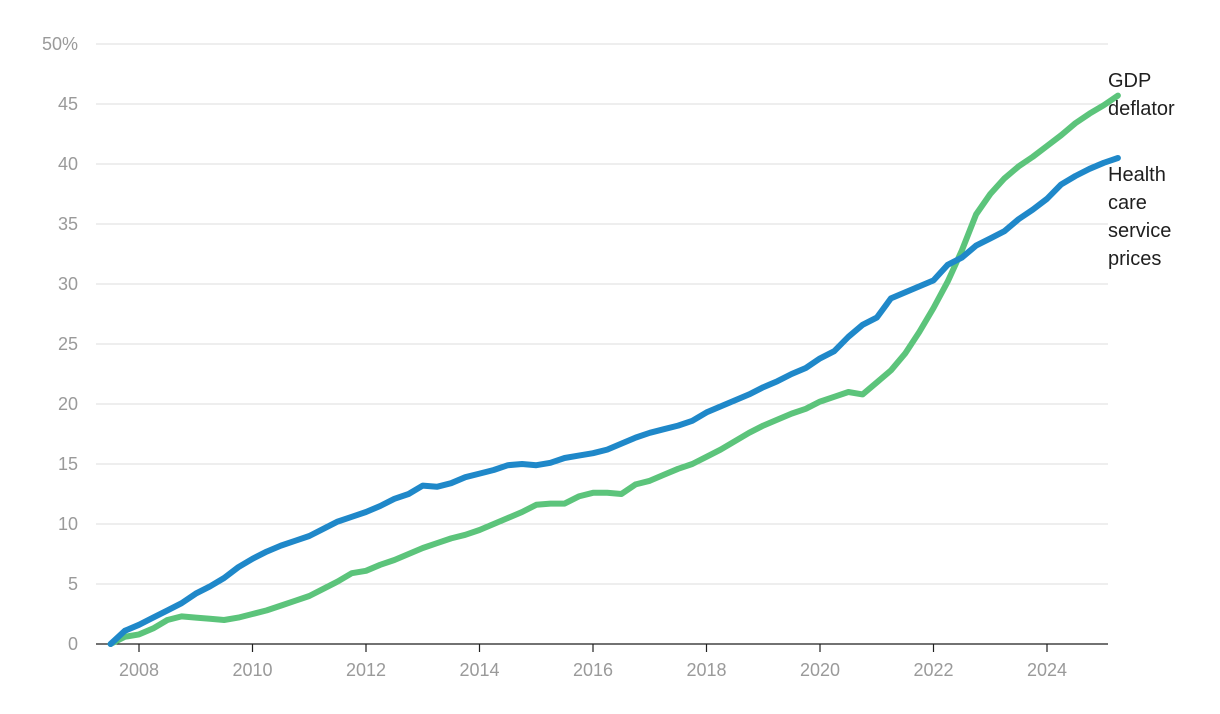 The image size is (1220, 714). I want to click on series-label-health: Health care service prices, so click(1139, 217).